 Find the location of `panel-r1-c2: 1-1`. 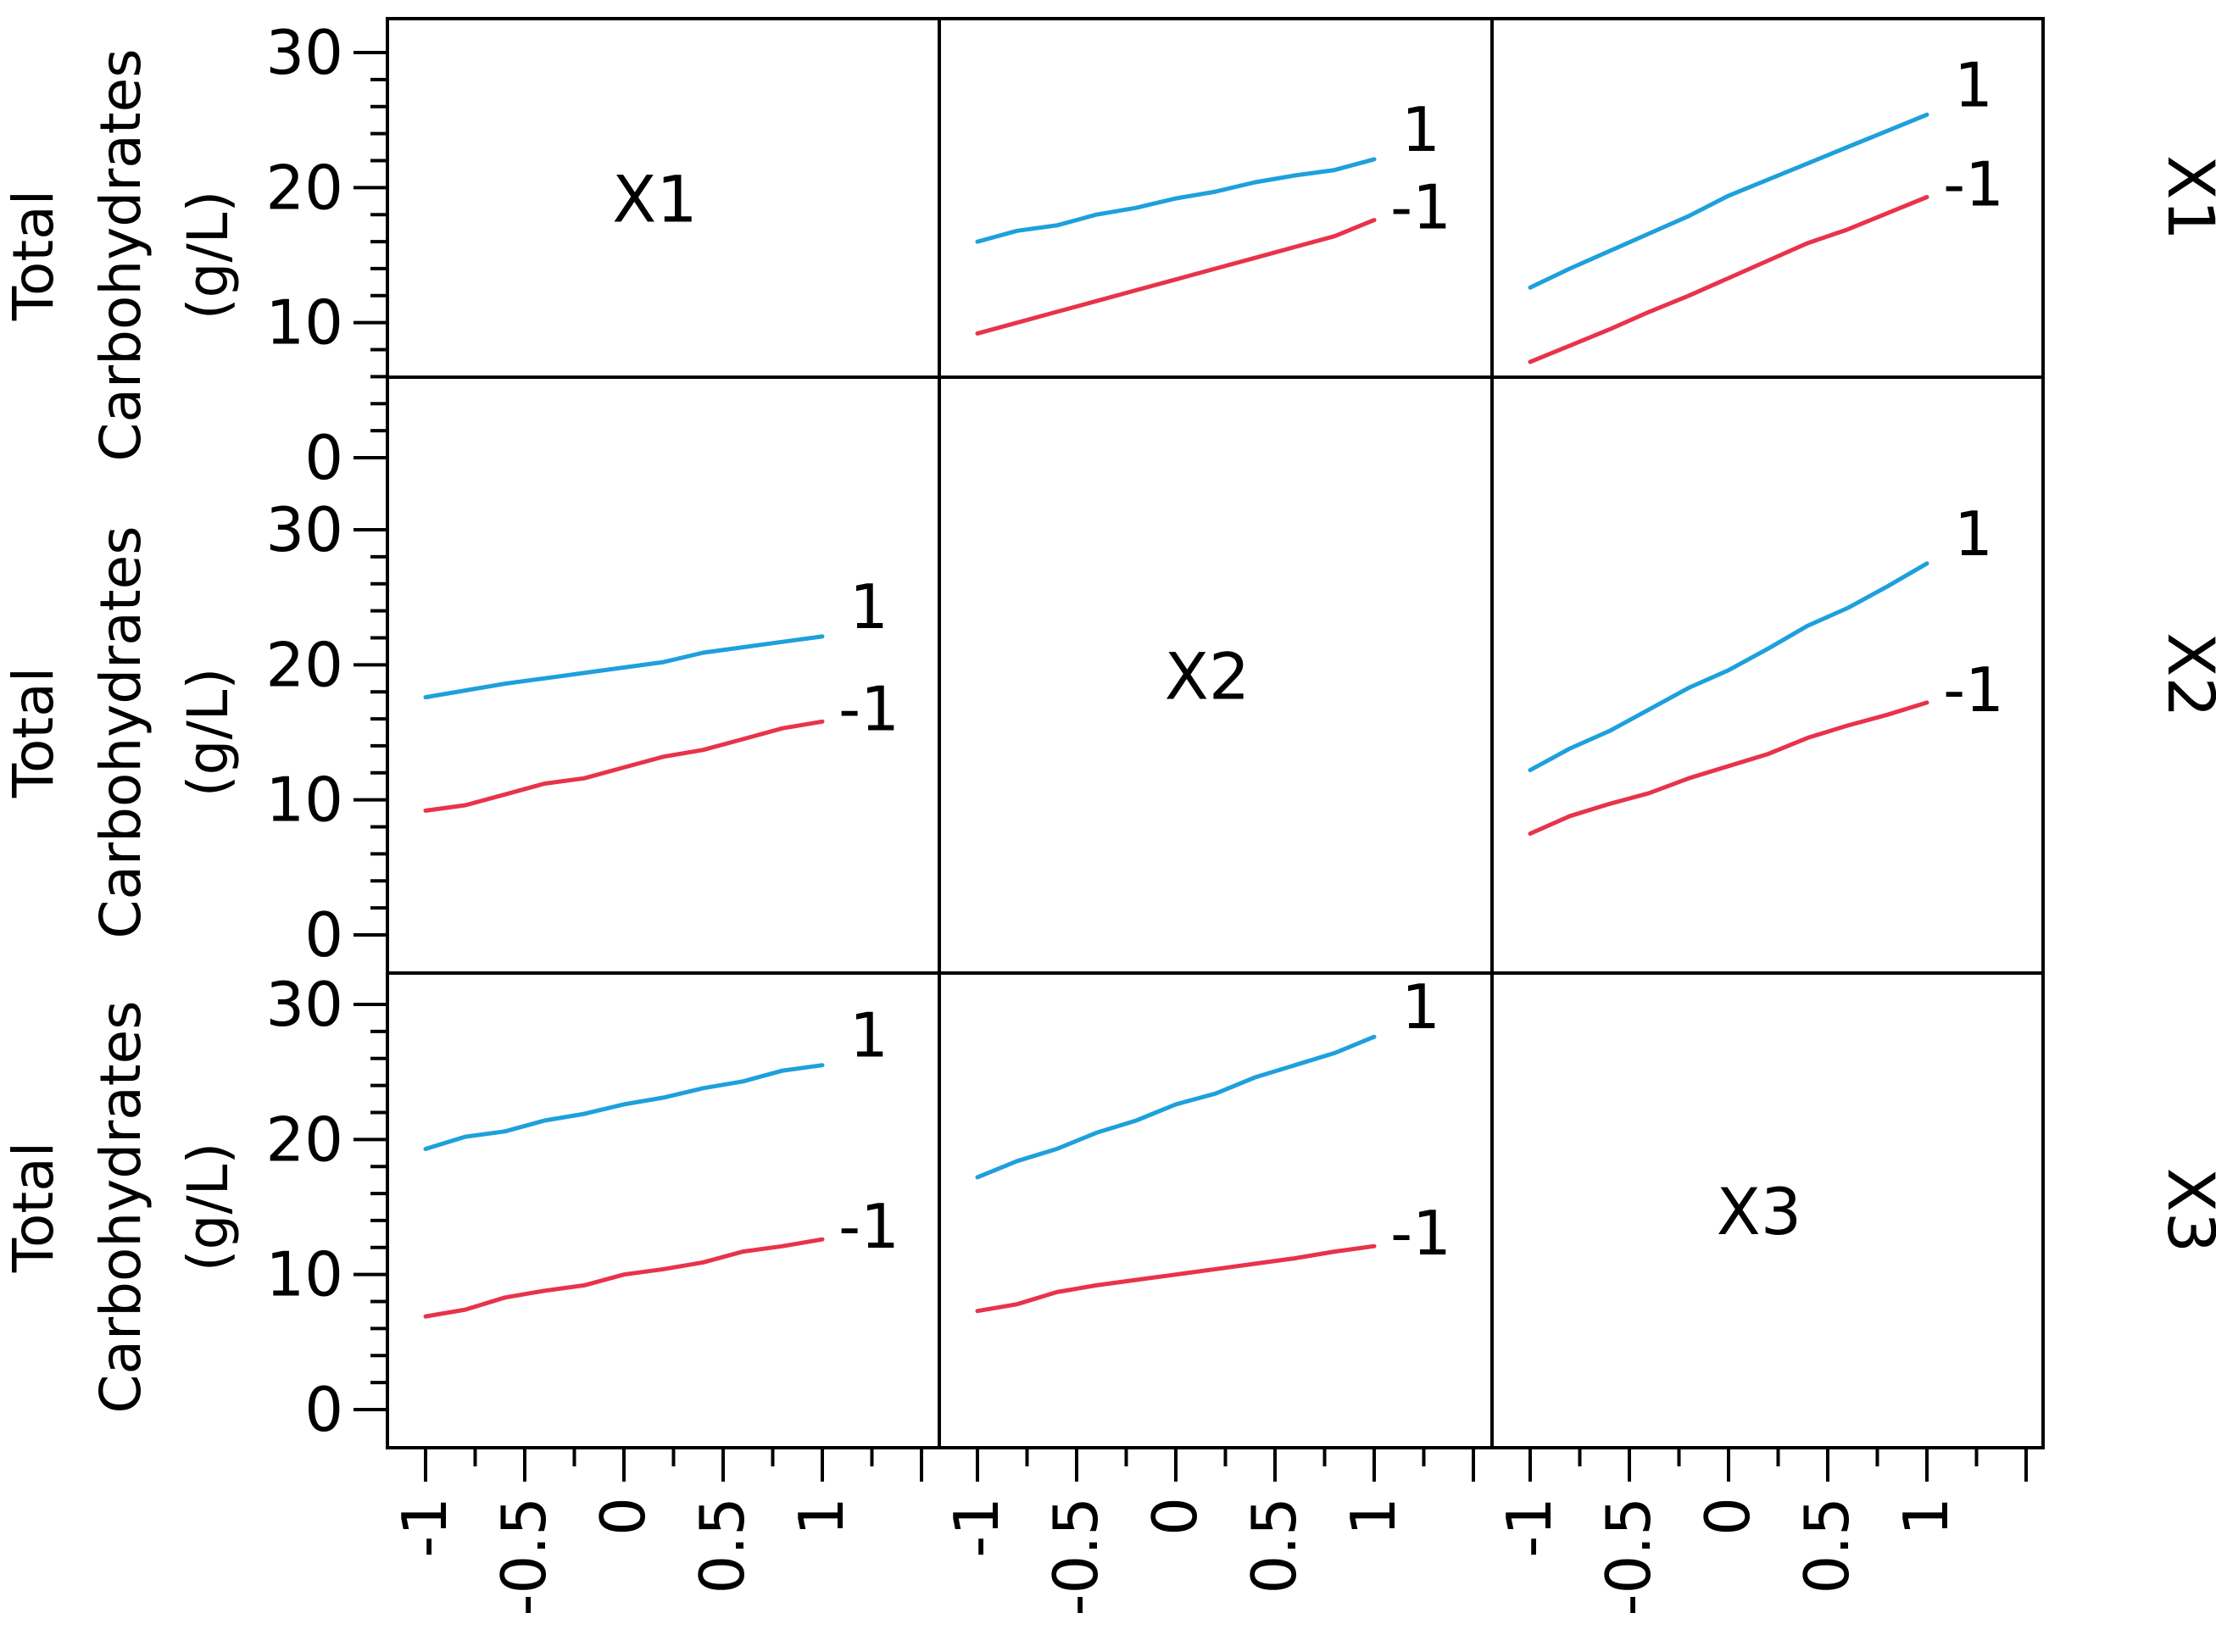

panel-r1-c2: 1-1 is located at coordinates (1213, 215).